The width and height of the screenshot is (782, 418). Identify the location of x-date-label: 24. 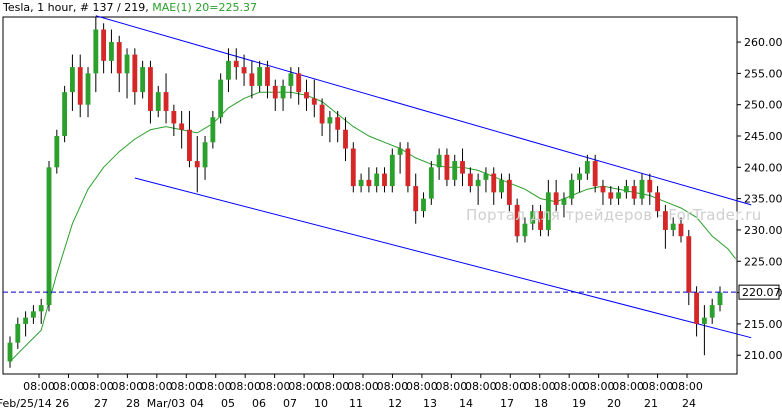
(689, 403).